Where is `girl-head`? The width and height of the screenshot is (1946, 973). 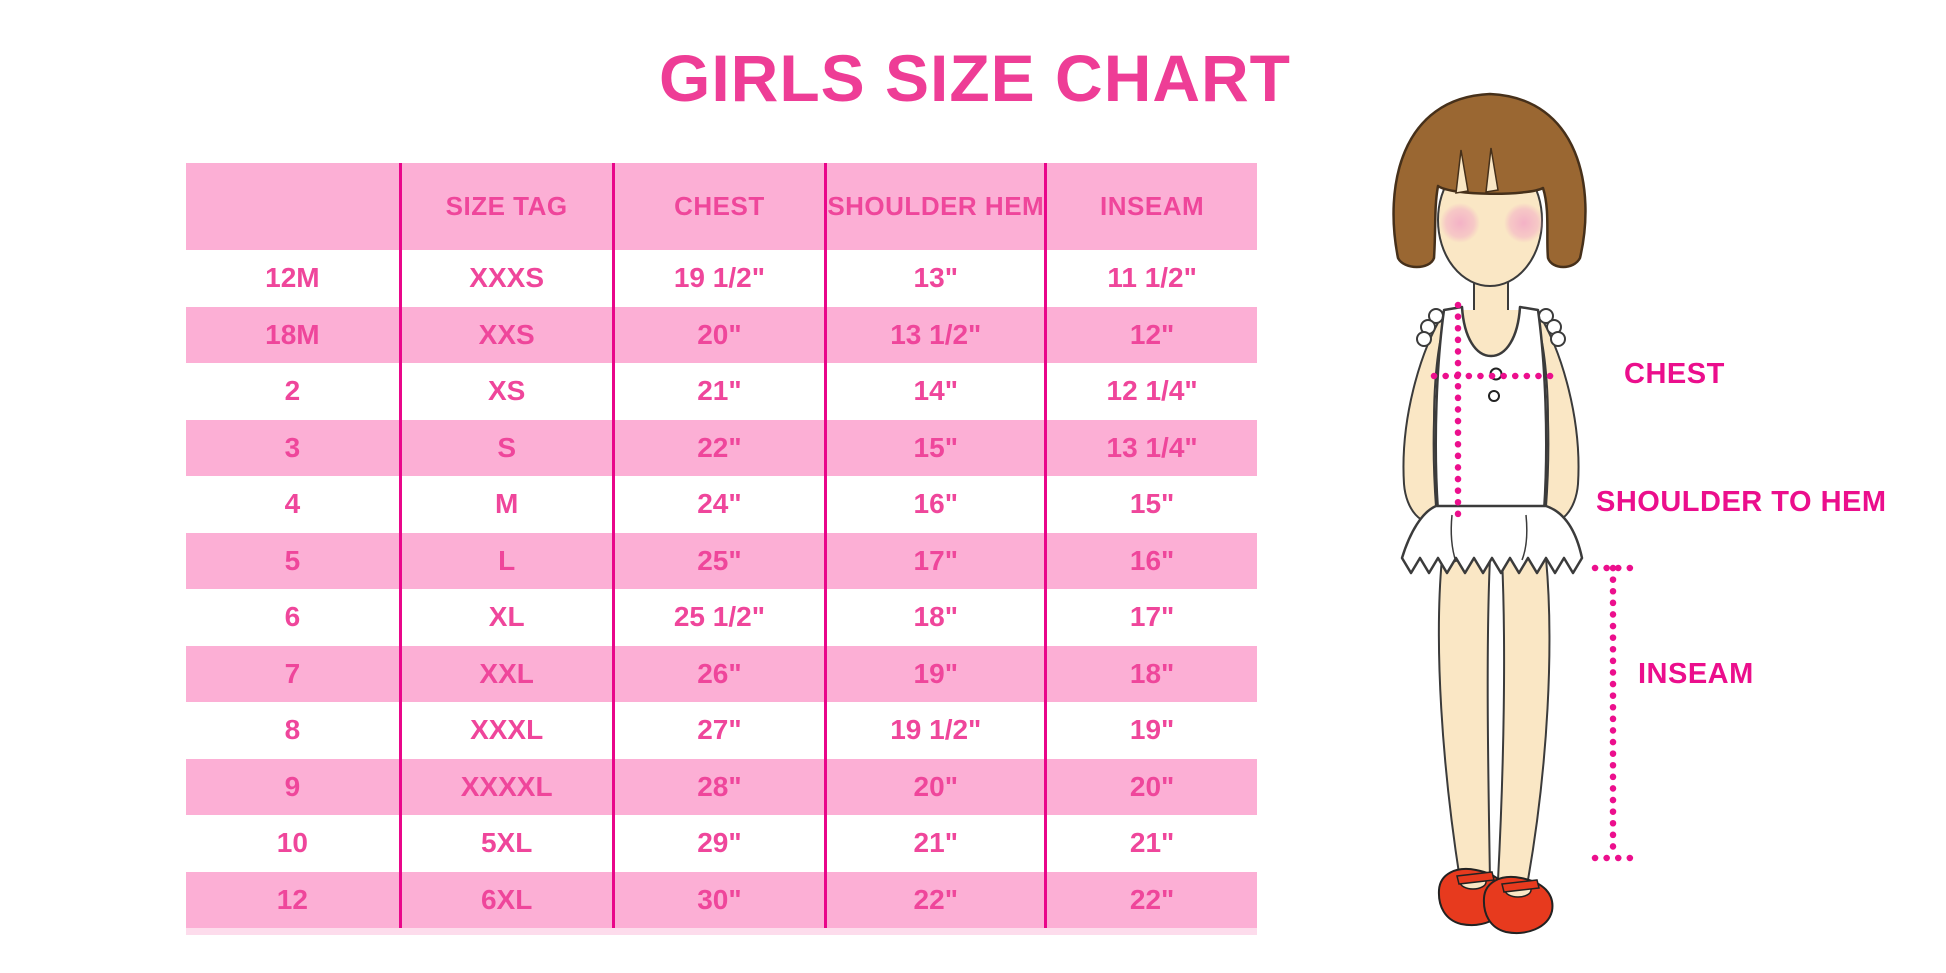 girl-head is located at coordinates (1489, 189).